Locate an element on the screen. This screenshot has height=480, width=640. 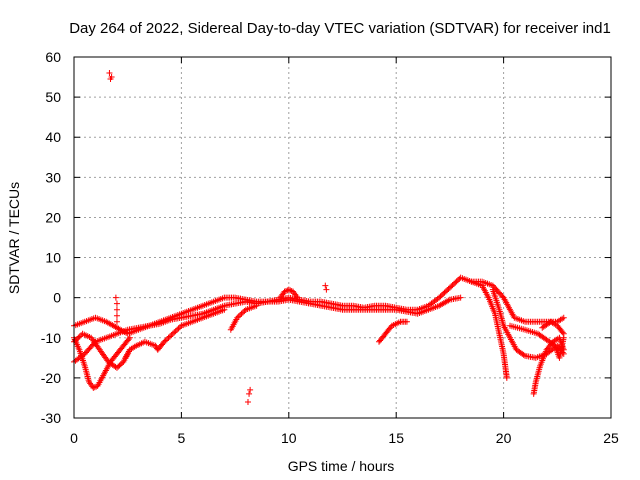
y-tick-label: 10 is located at coordinates (53, 258).